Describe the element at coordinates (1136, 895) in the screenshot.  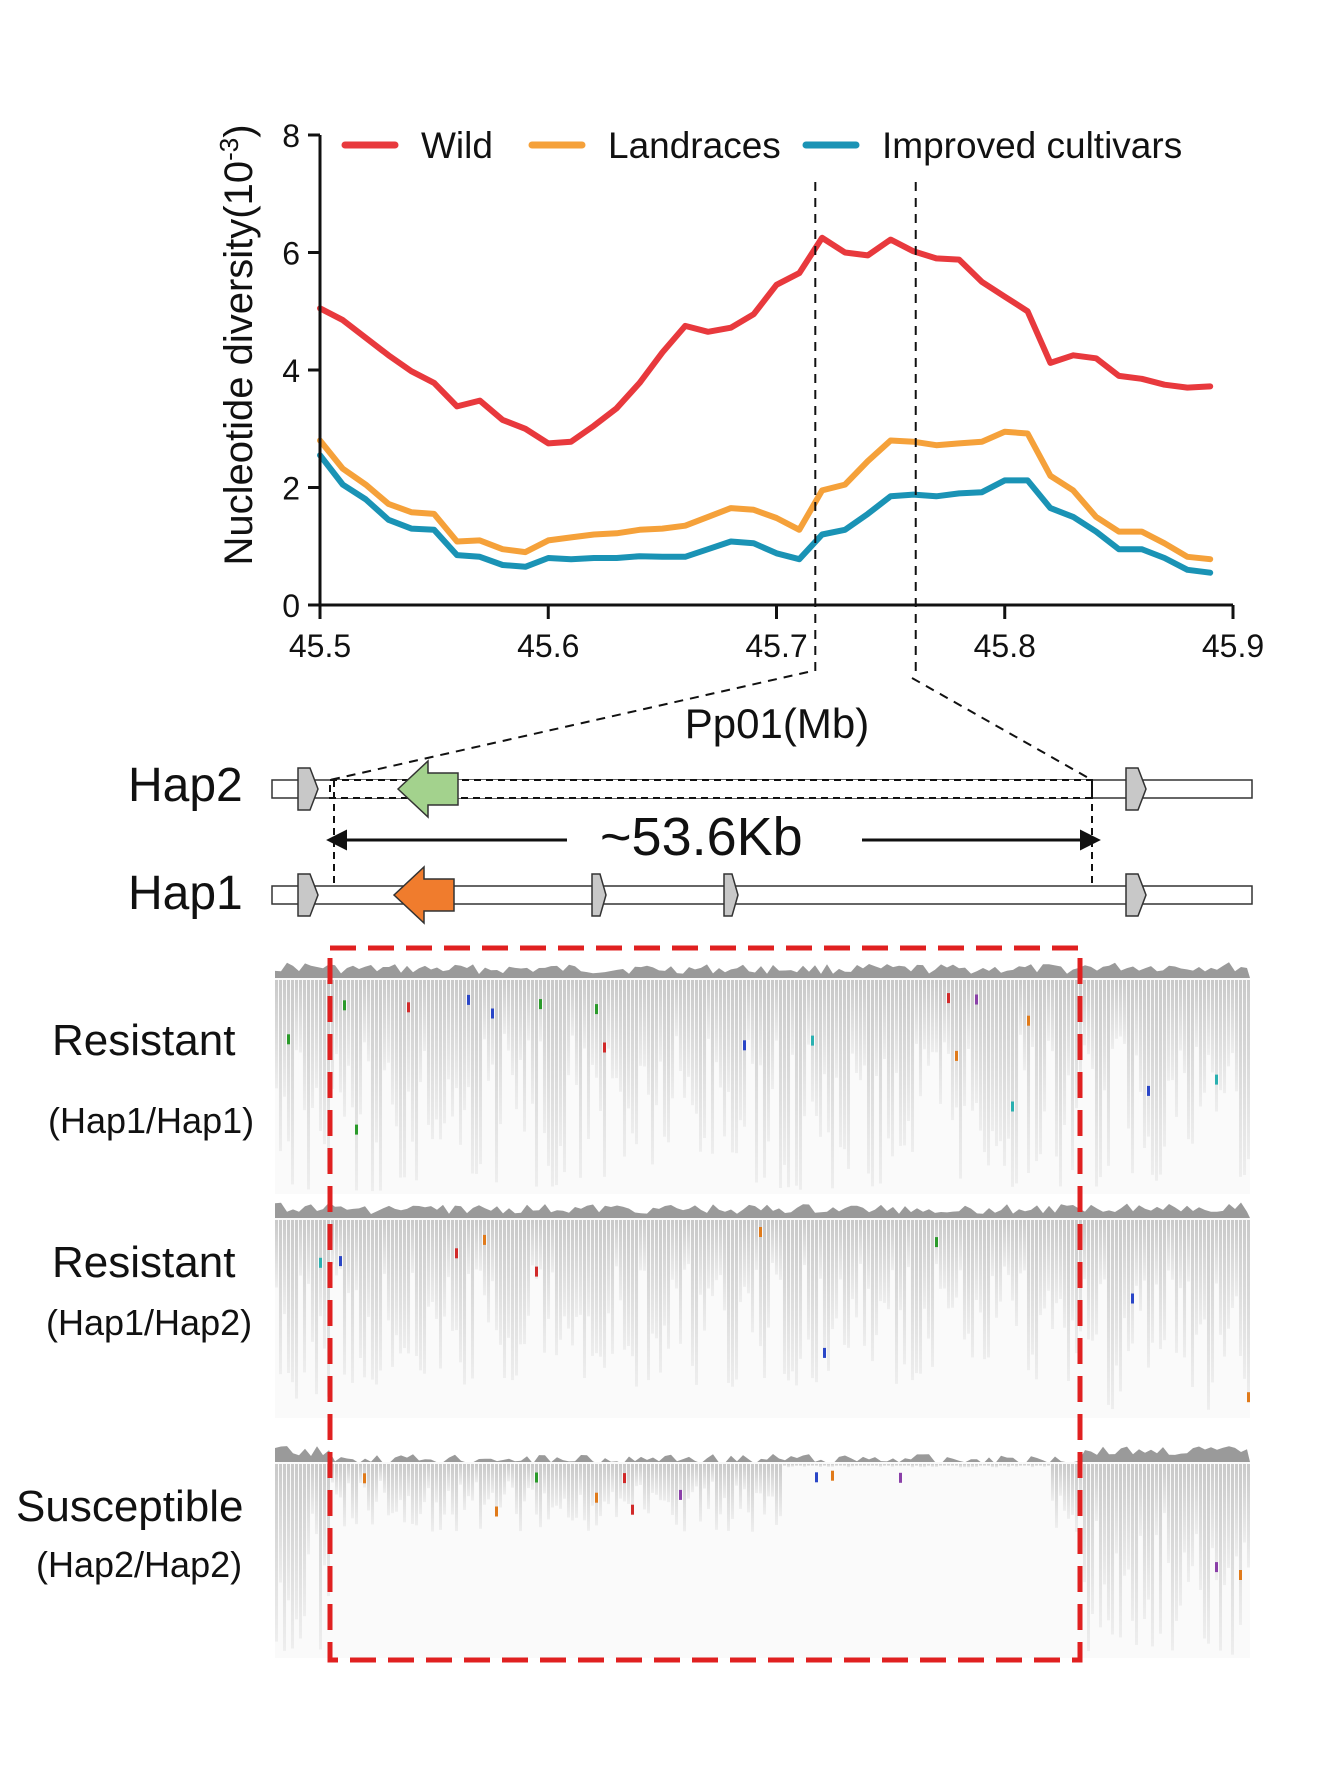
I see `hap1-marker-right` at that location.